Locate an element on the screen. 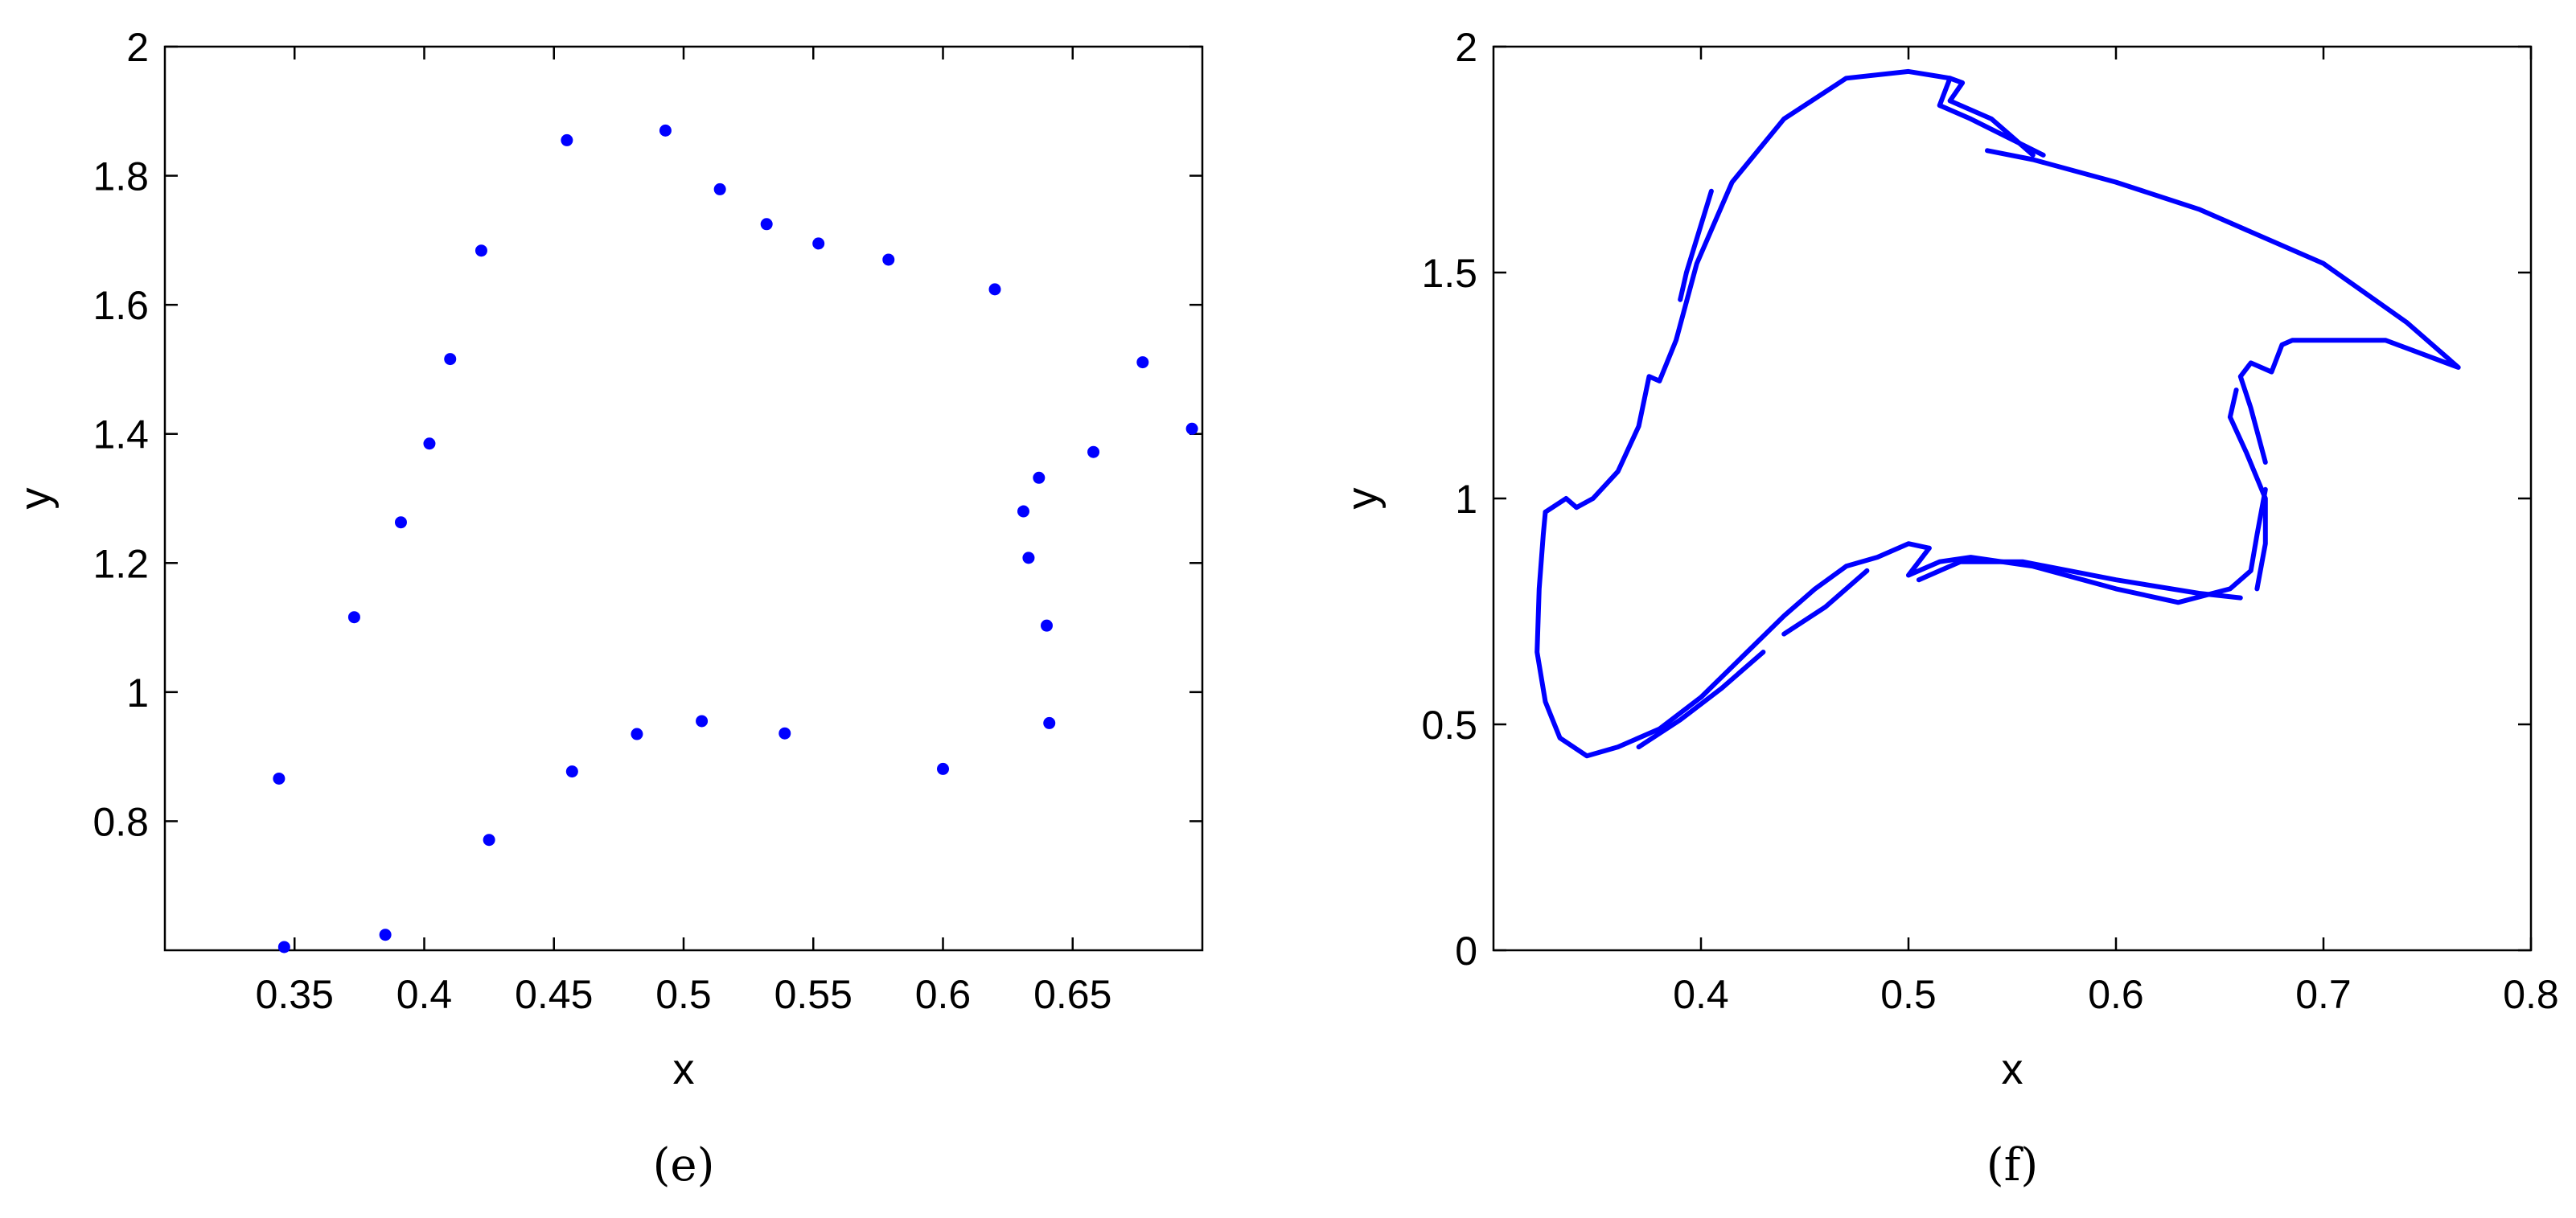  y-tick-label: 1.5 is located at coordinates (1449, 274).